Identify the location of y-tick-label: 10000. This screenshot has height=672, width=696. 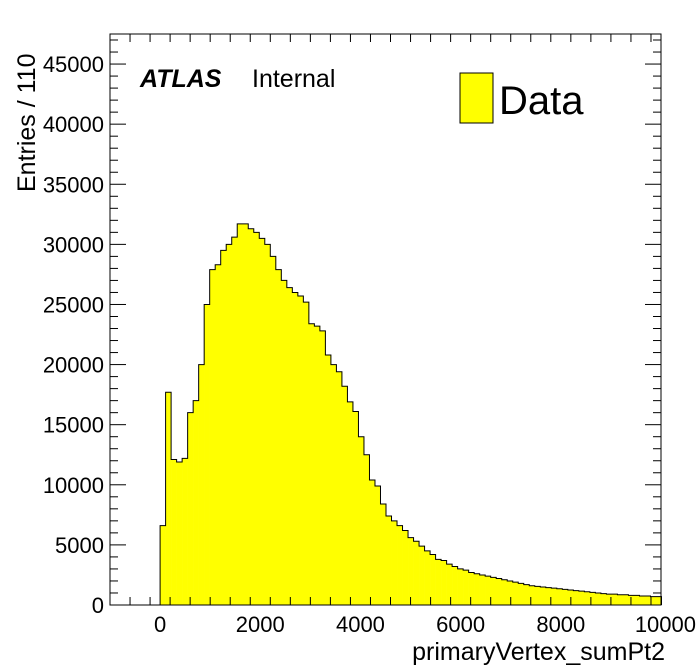
(73, 485).